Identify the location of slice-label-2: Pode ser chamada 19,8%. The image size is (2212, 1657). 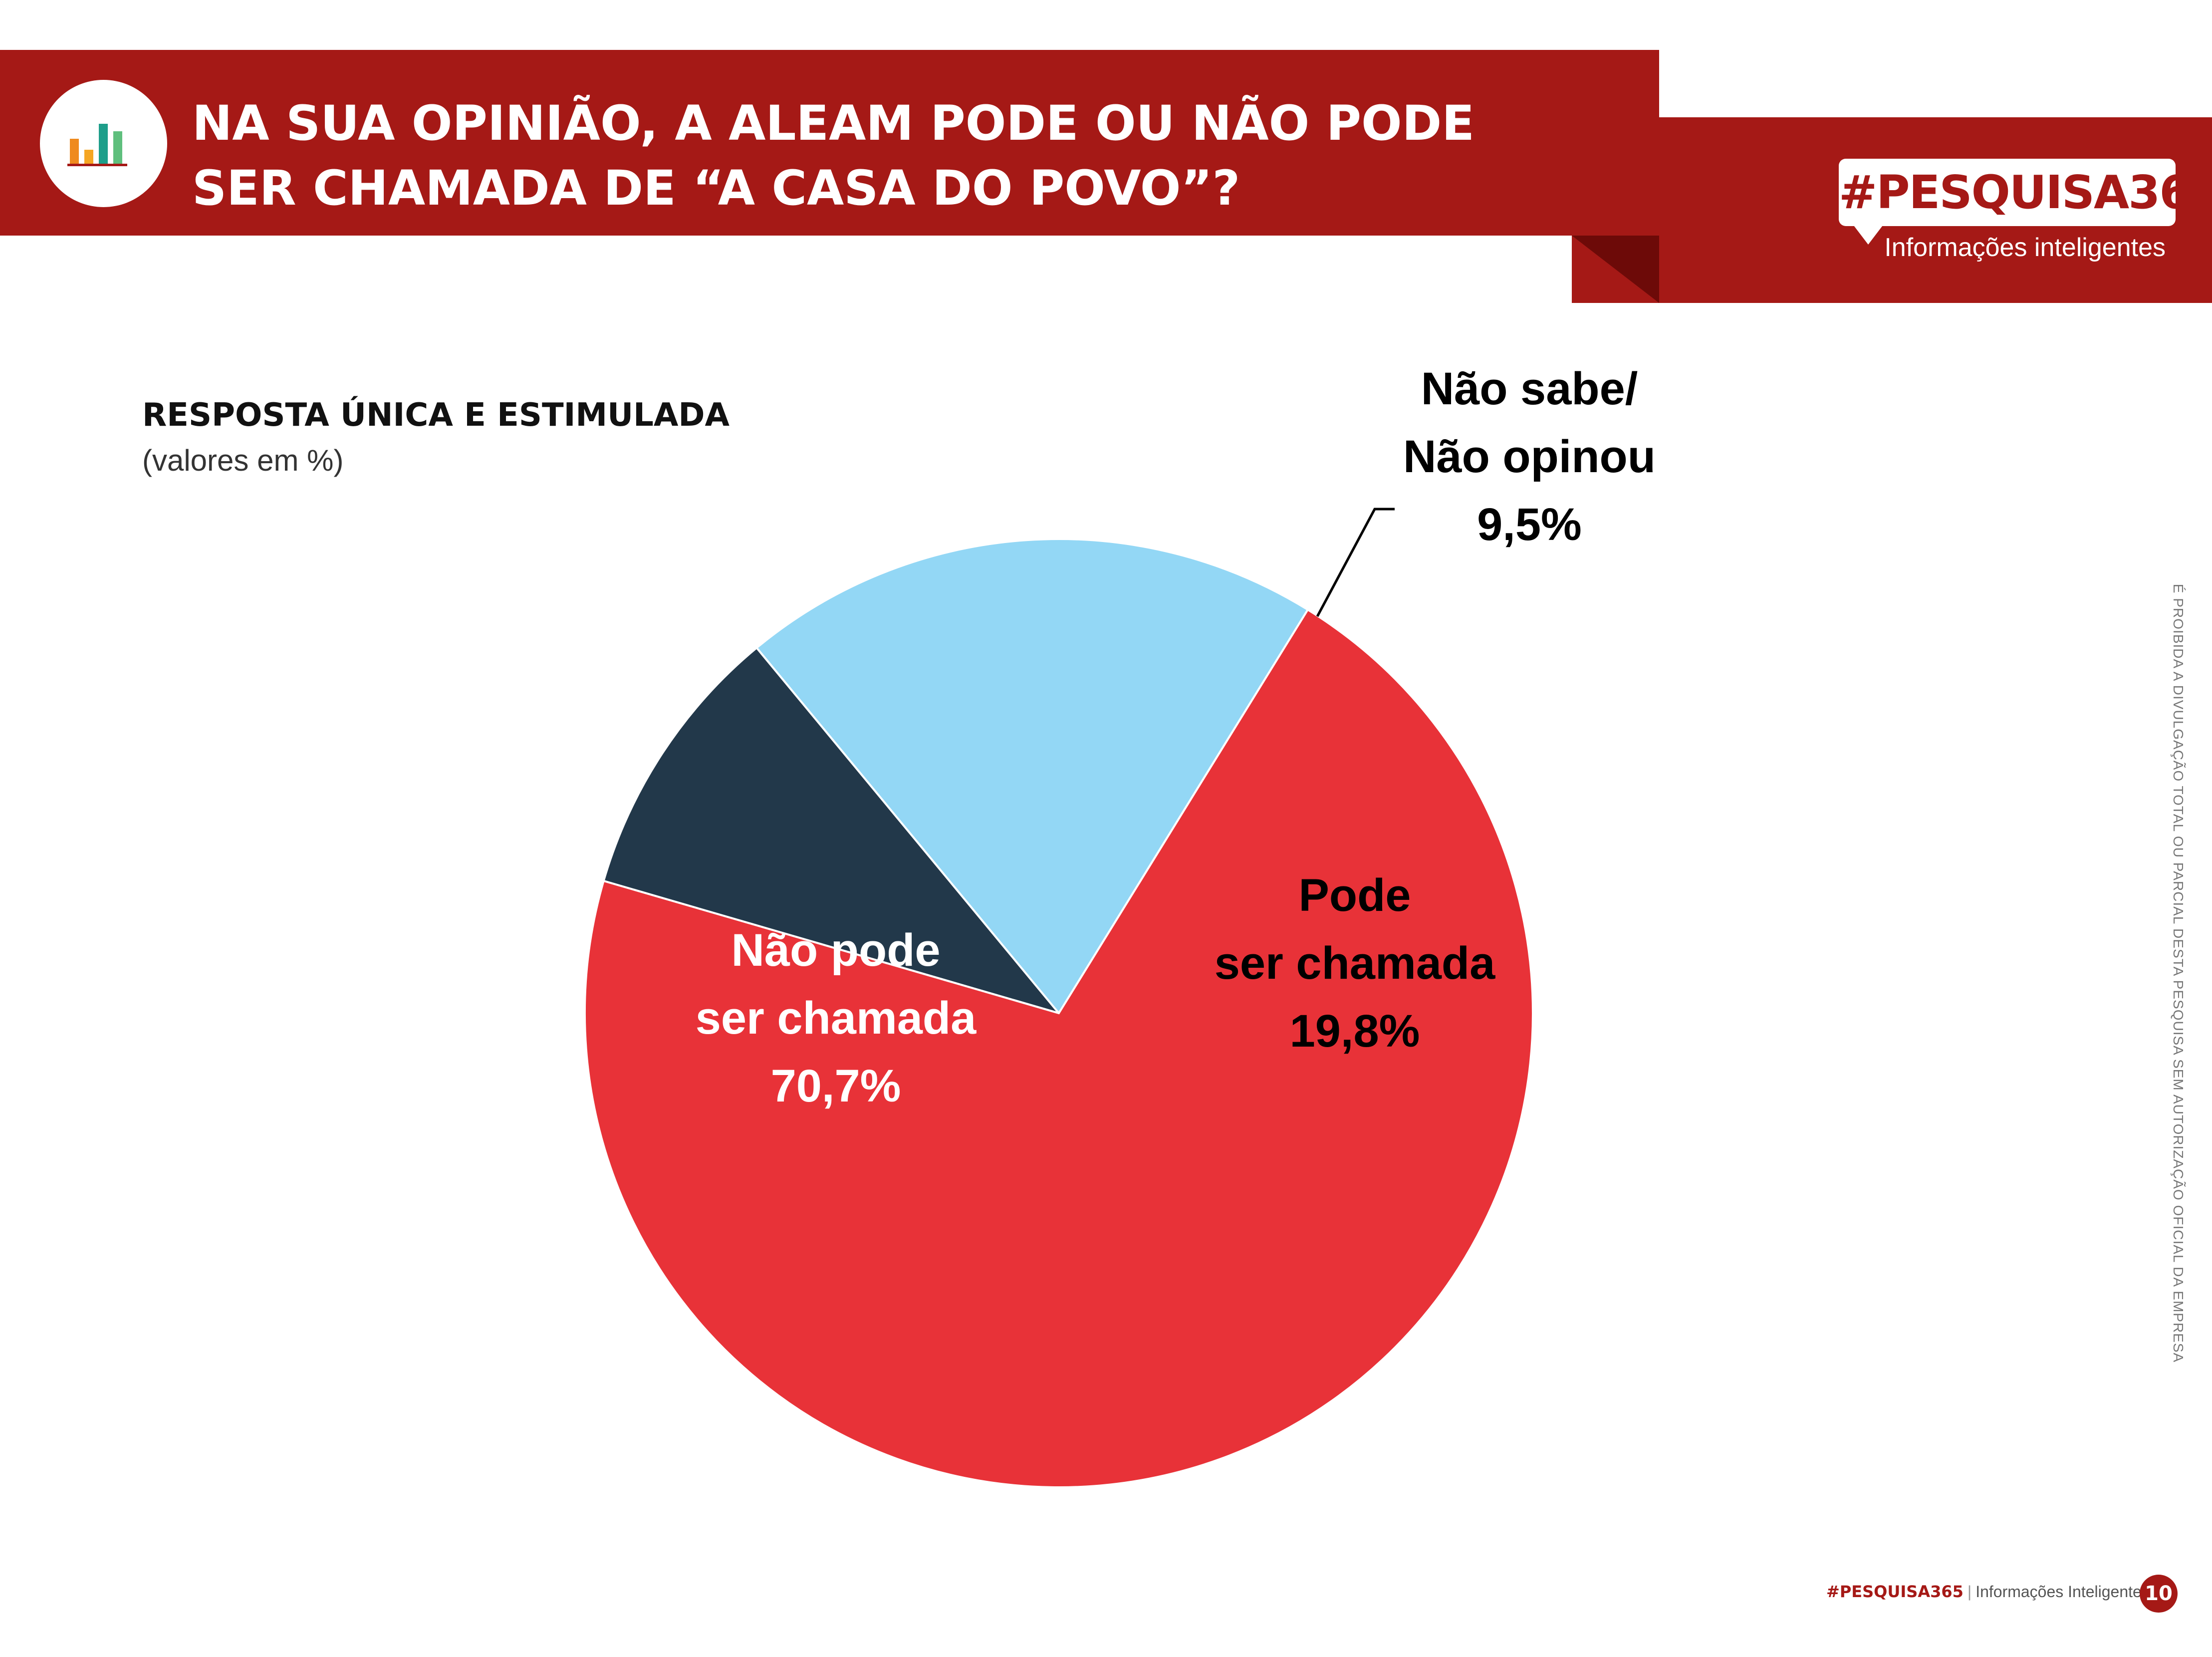
(1355, 963).